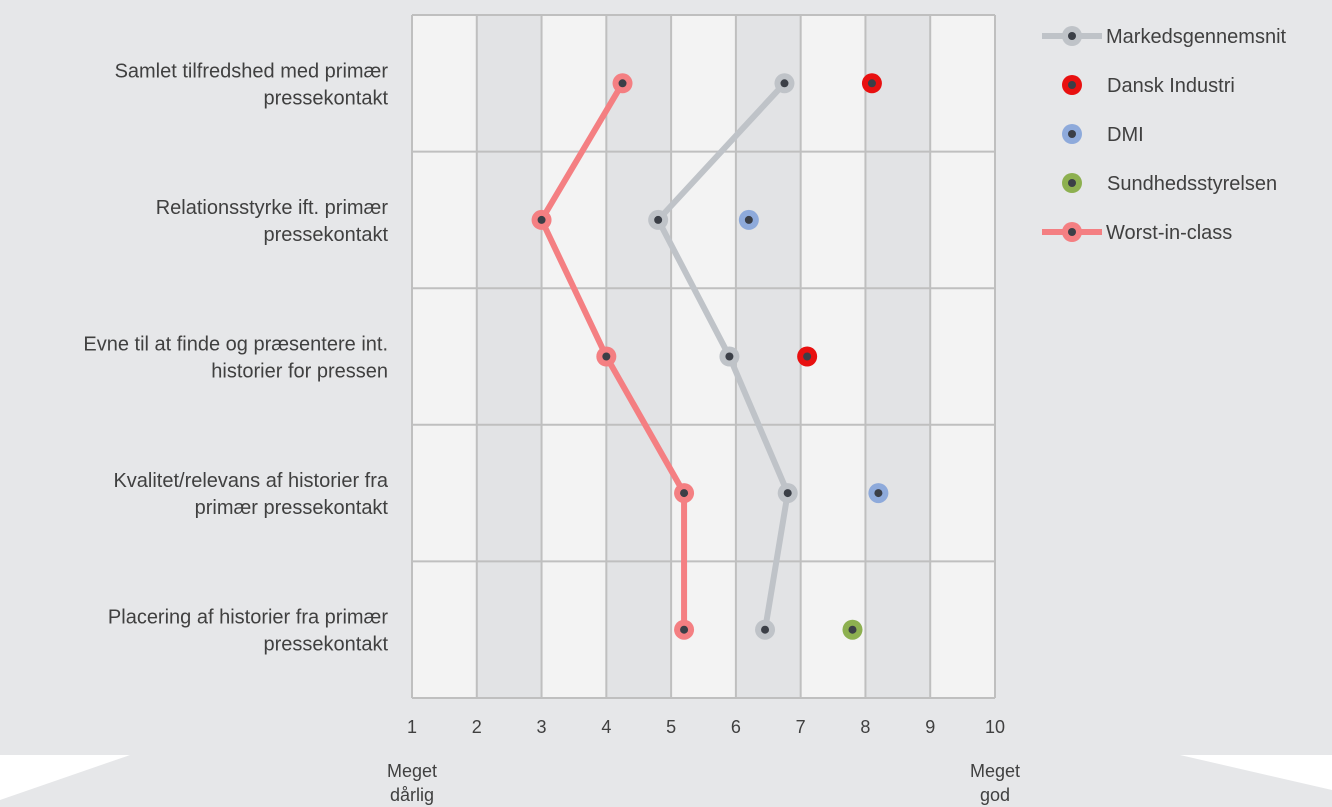 This screenshot has height=807, width=1332. I want to click on legend-item: DMI, so click(1103, 135).